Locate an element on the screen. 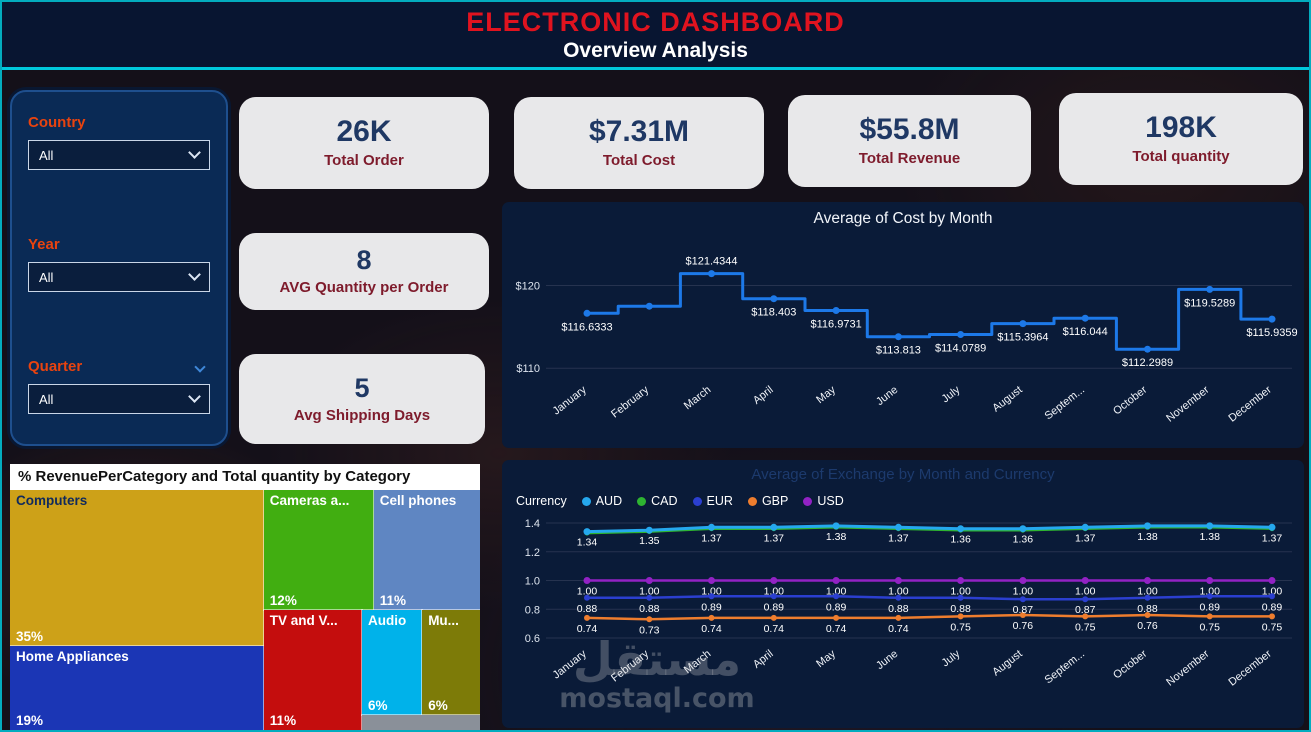  treemap-block-tv-and-v: TV and V... 11% is located at coordinates (313, 669).